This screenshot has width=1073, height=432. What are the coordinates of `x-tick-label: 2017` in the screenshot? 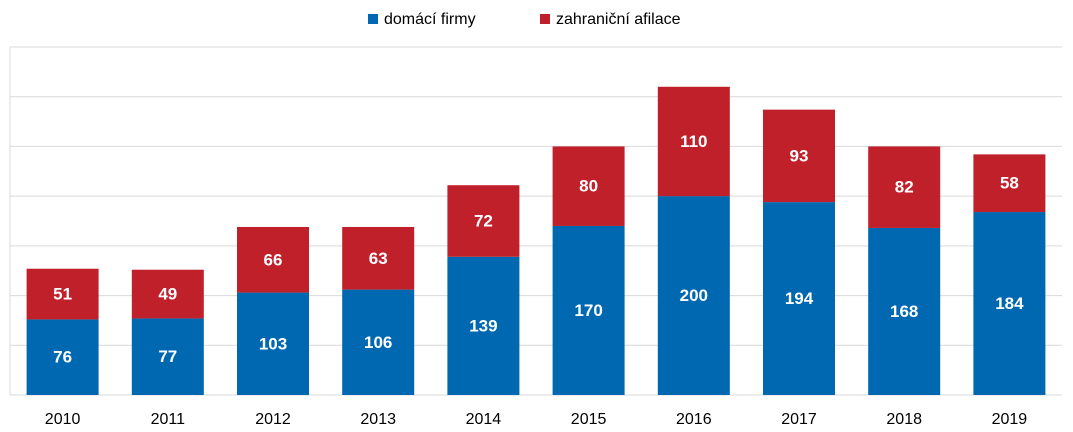 It's located at (799, 419).